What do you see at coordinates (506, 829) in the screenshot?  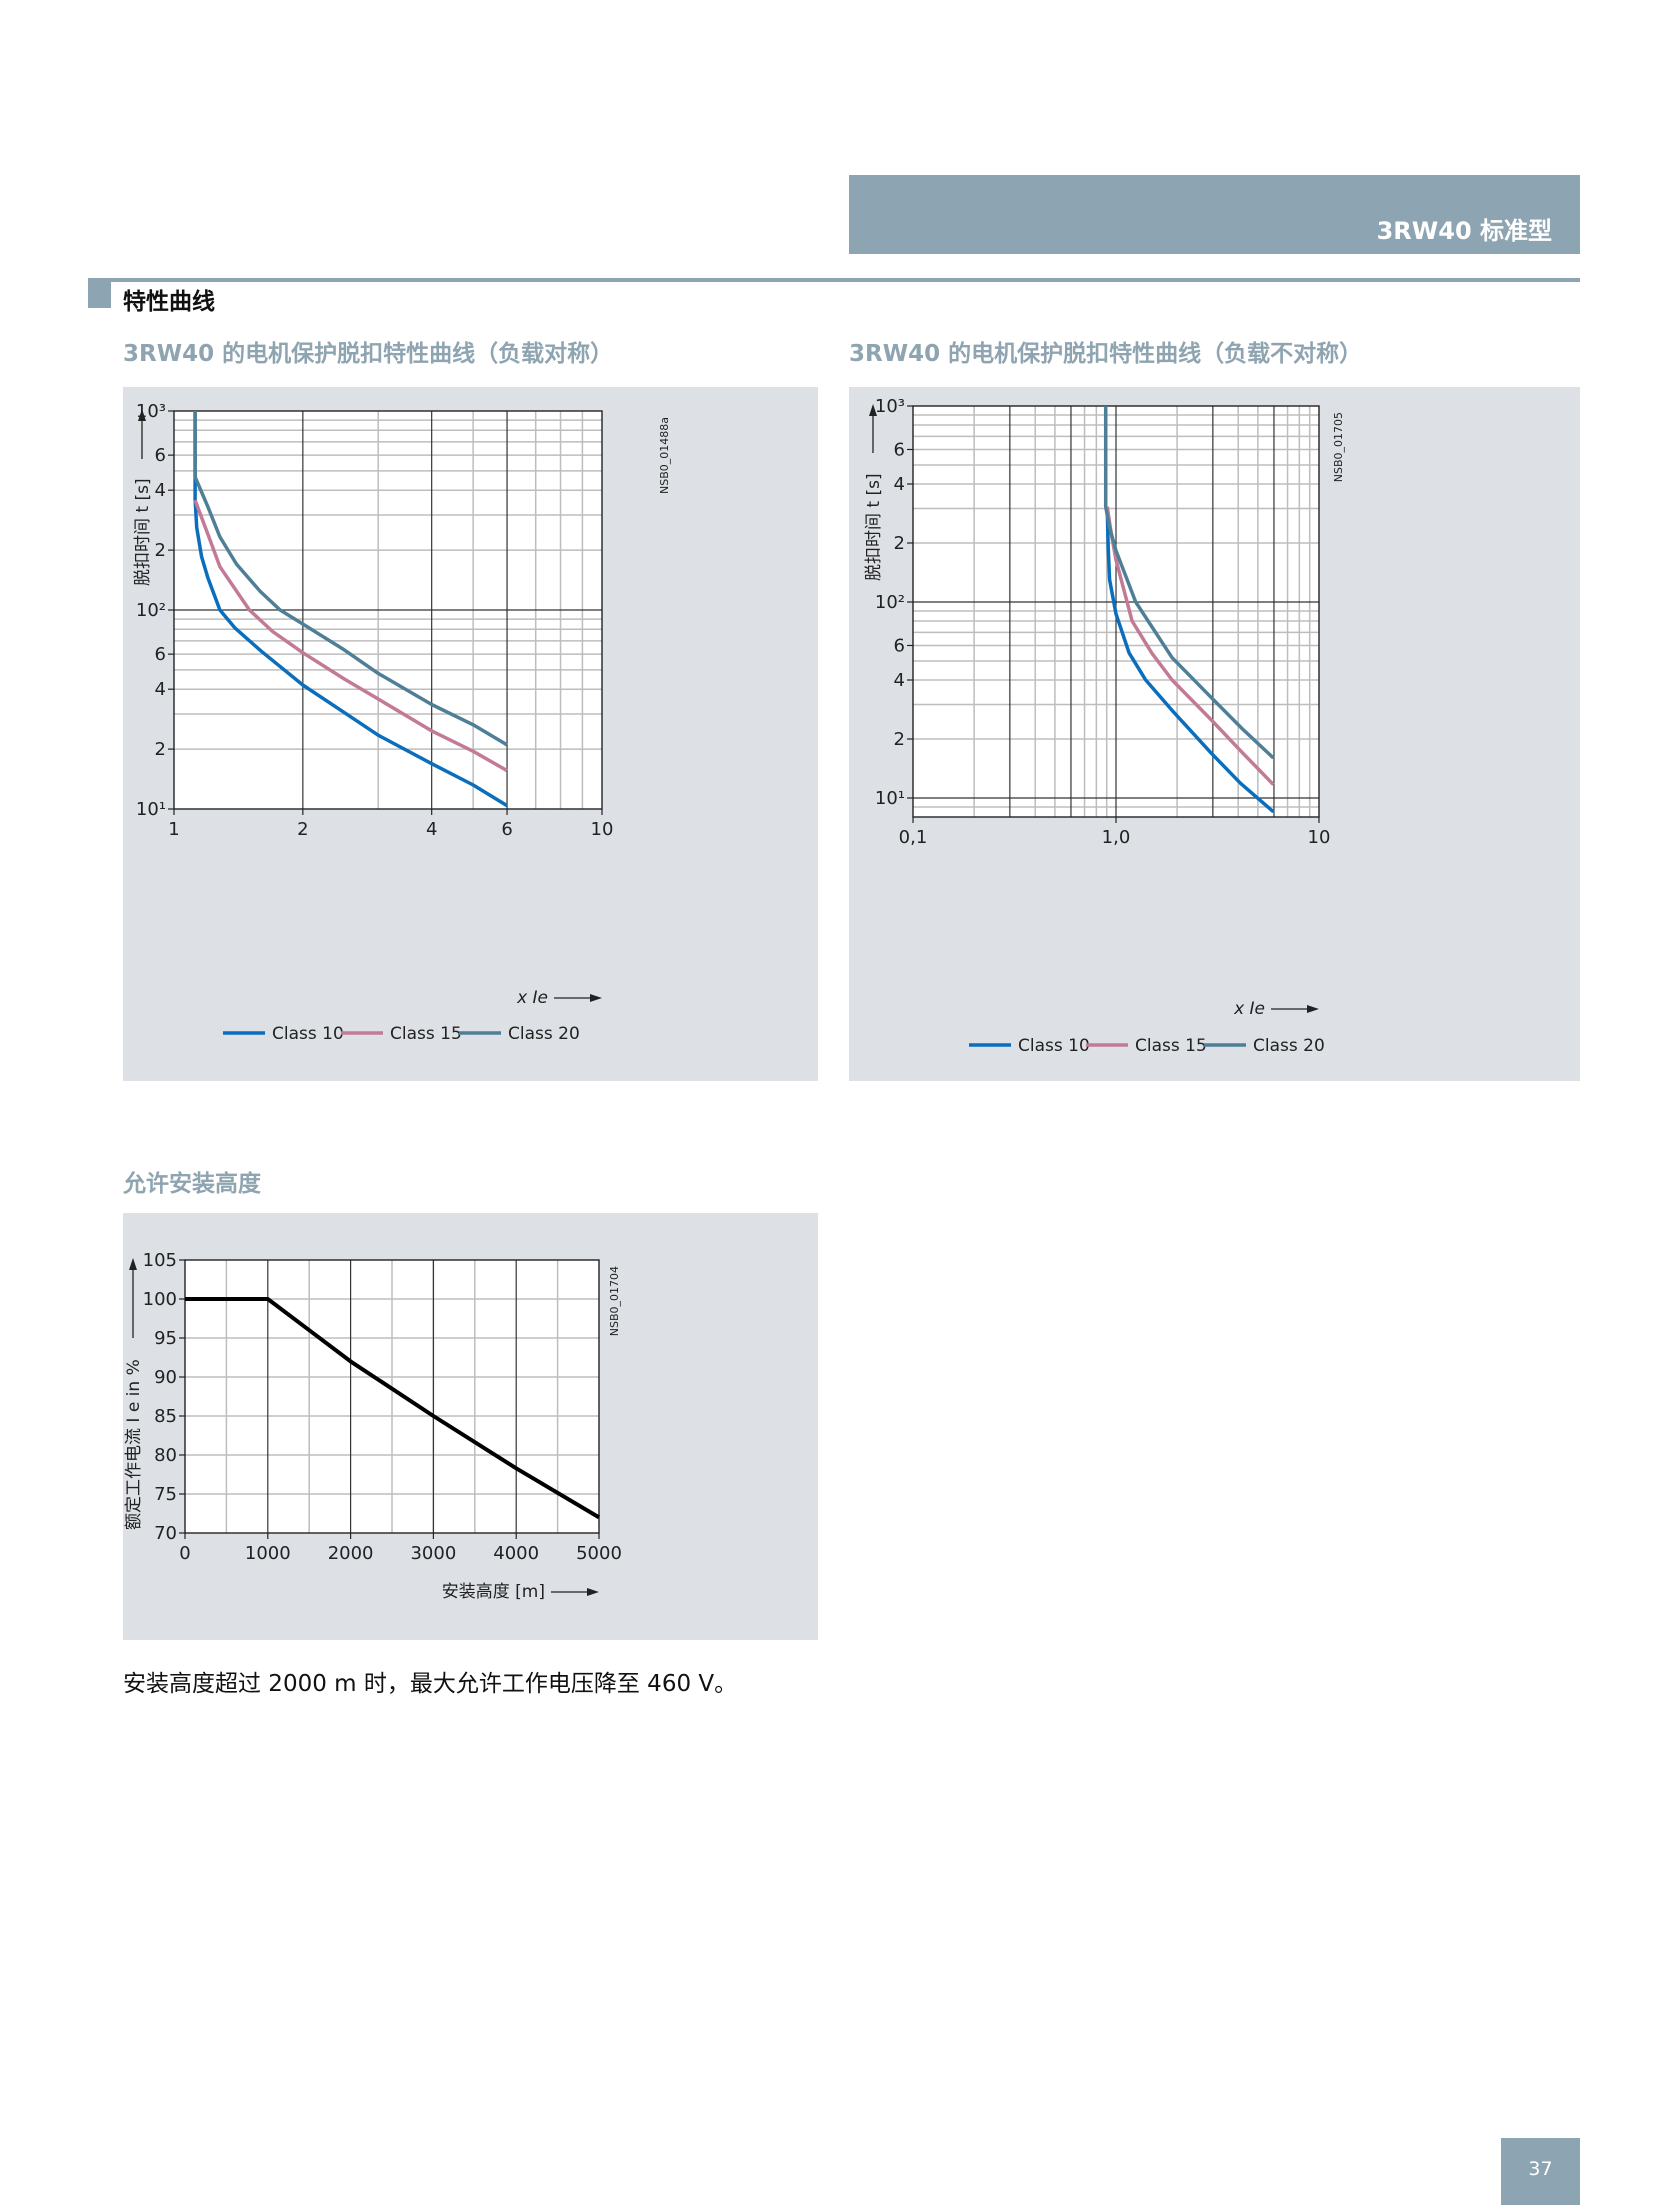 I see `x-tick-label: 6` at bounding box center [506, 829].